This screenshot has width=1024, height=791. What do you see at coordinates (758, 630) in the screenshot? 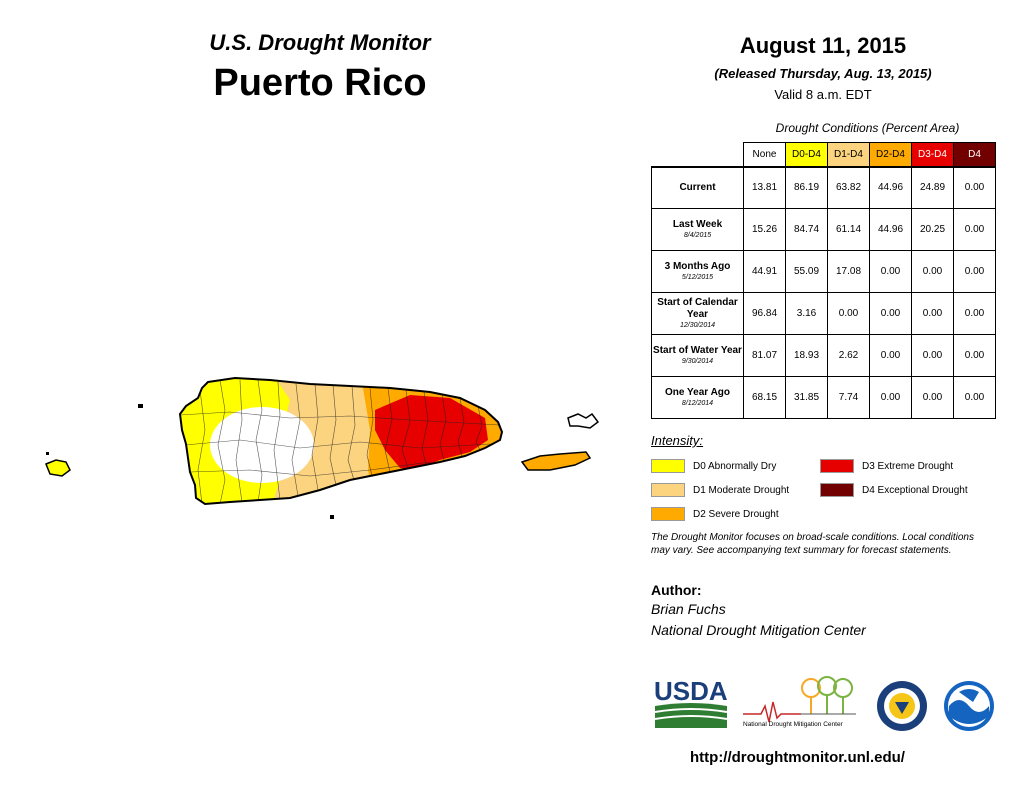
I see `author-organization: National Drought Mitigation Center` at bounding box center [758, 630].